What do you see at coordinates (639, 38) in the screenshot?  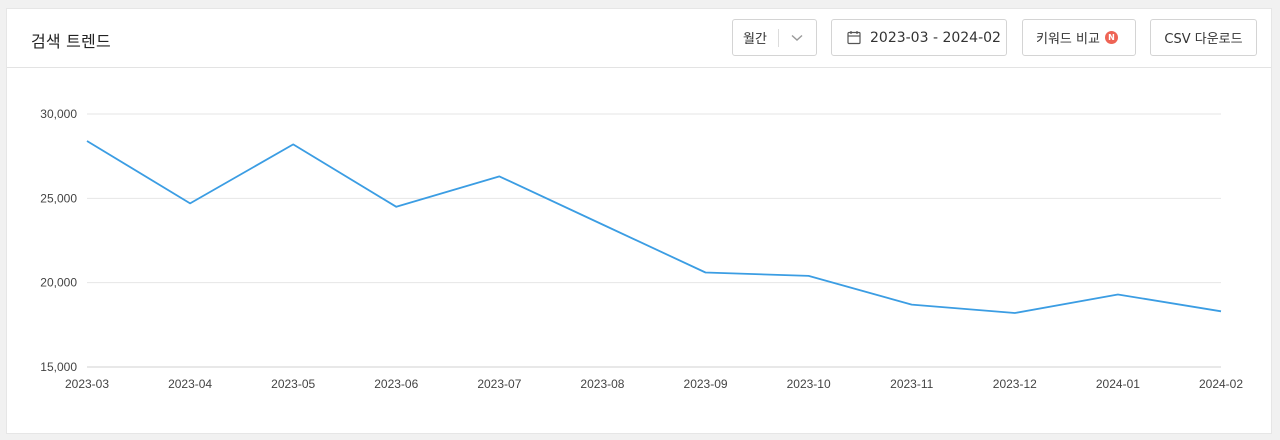 I see `panel-header: 검색 트렌드 월간 2023-03 - 2024-02 키워드 비교 N` at bounding box center [639, 38].